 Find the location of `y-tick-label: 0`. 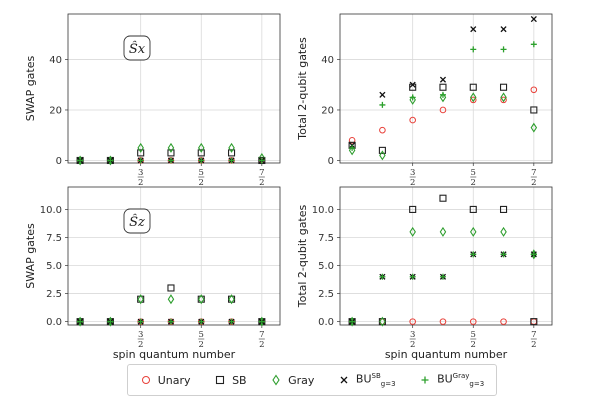

y-tick-label: 0 is located at coordinates (59, 161).